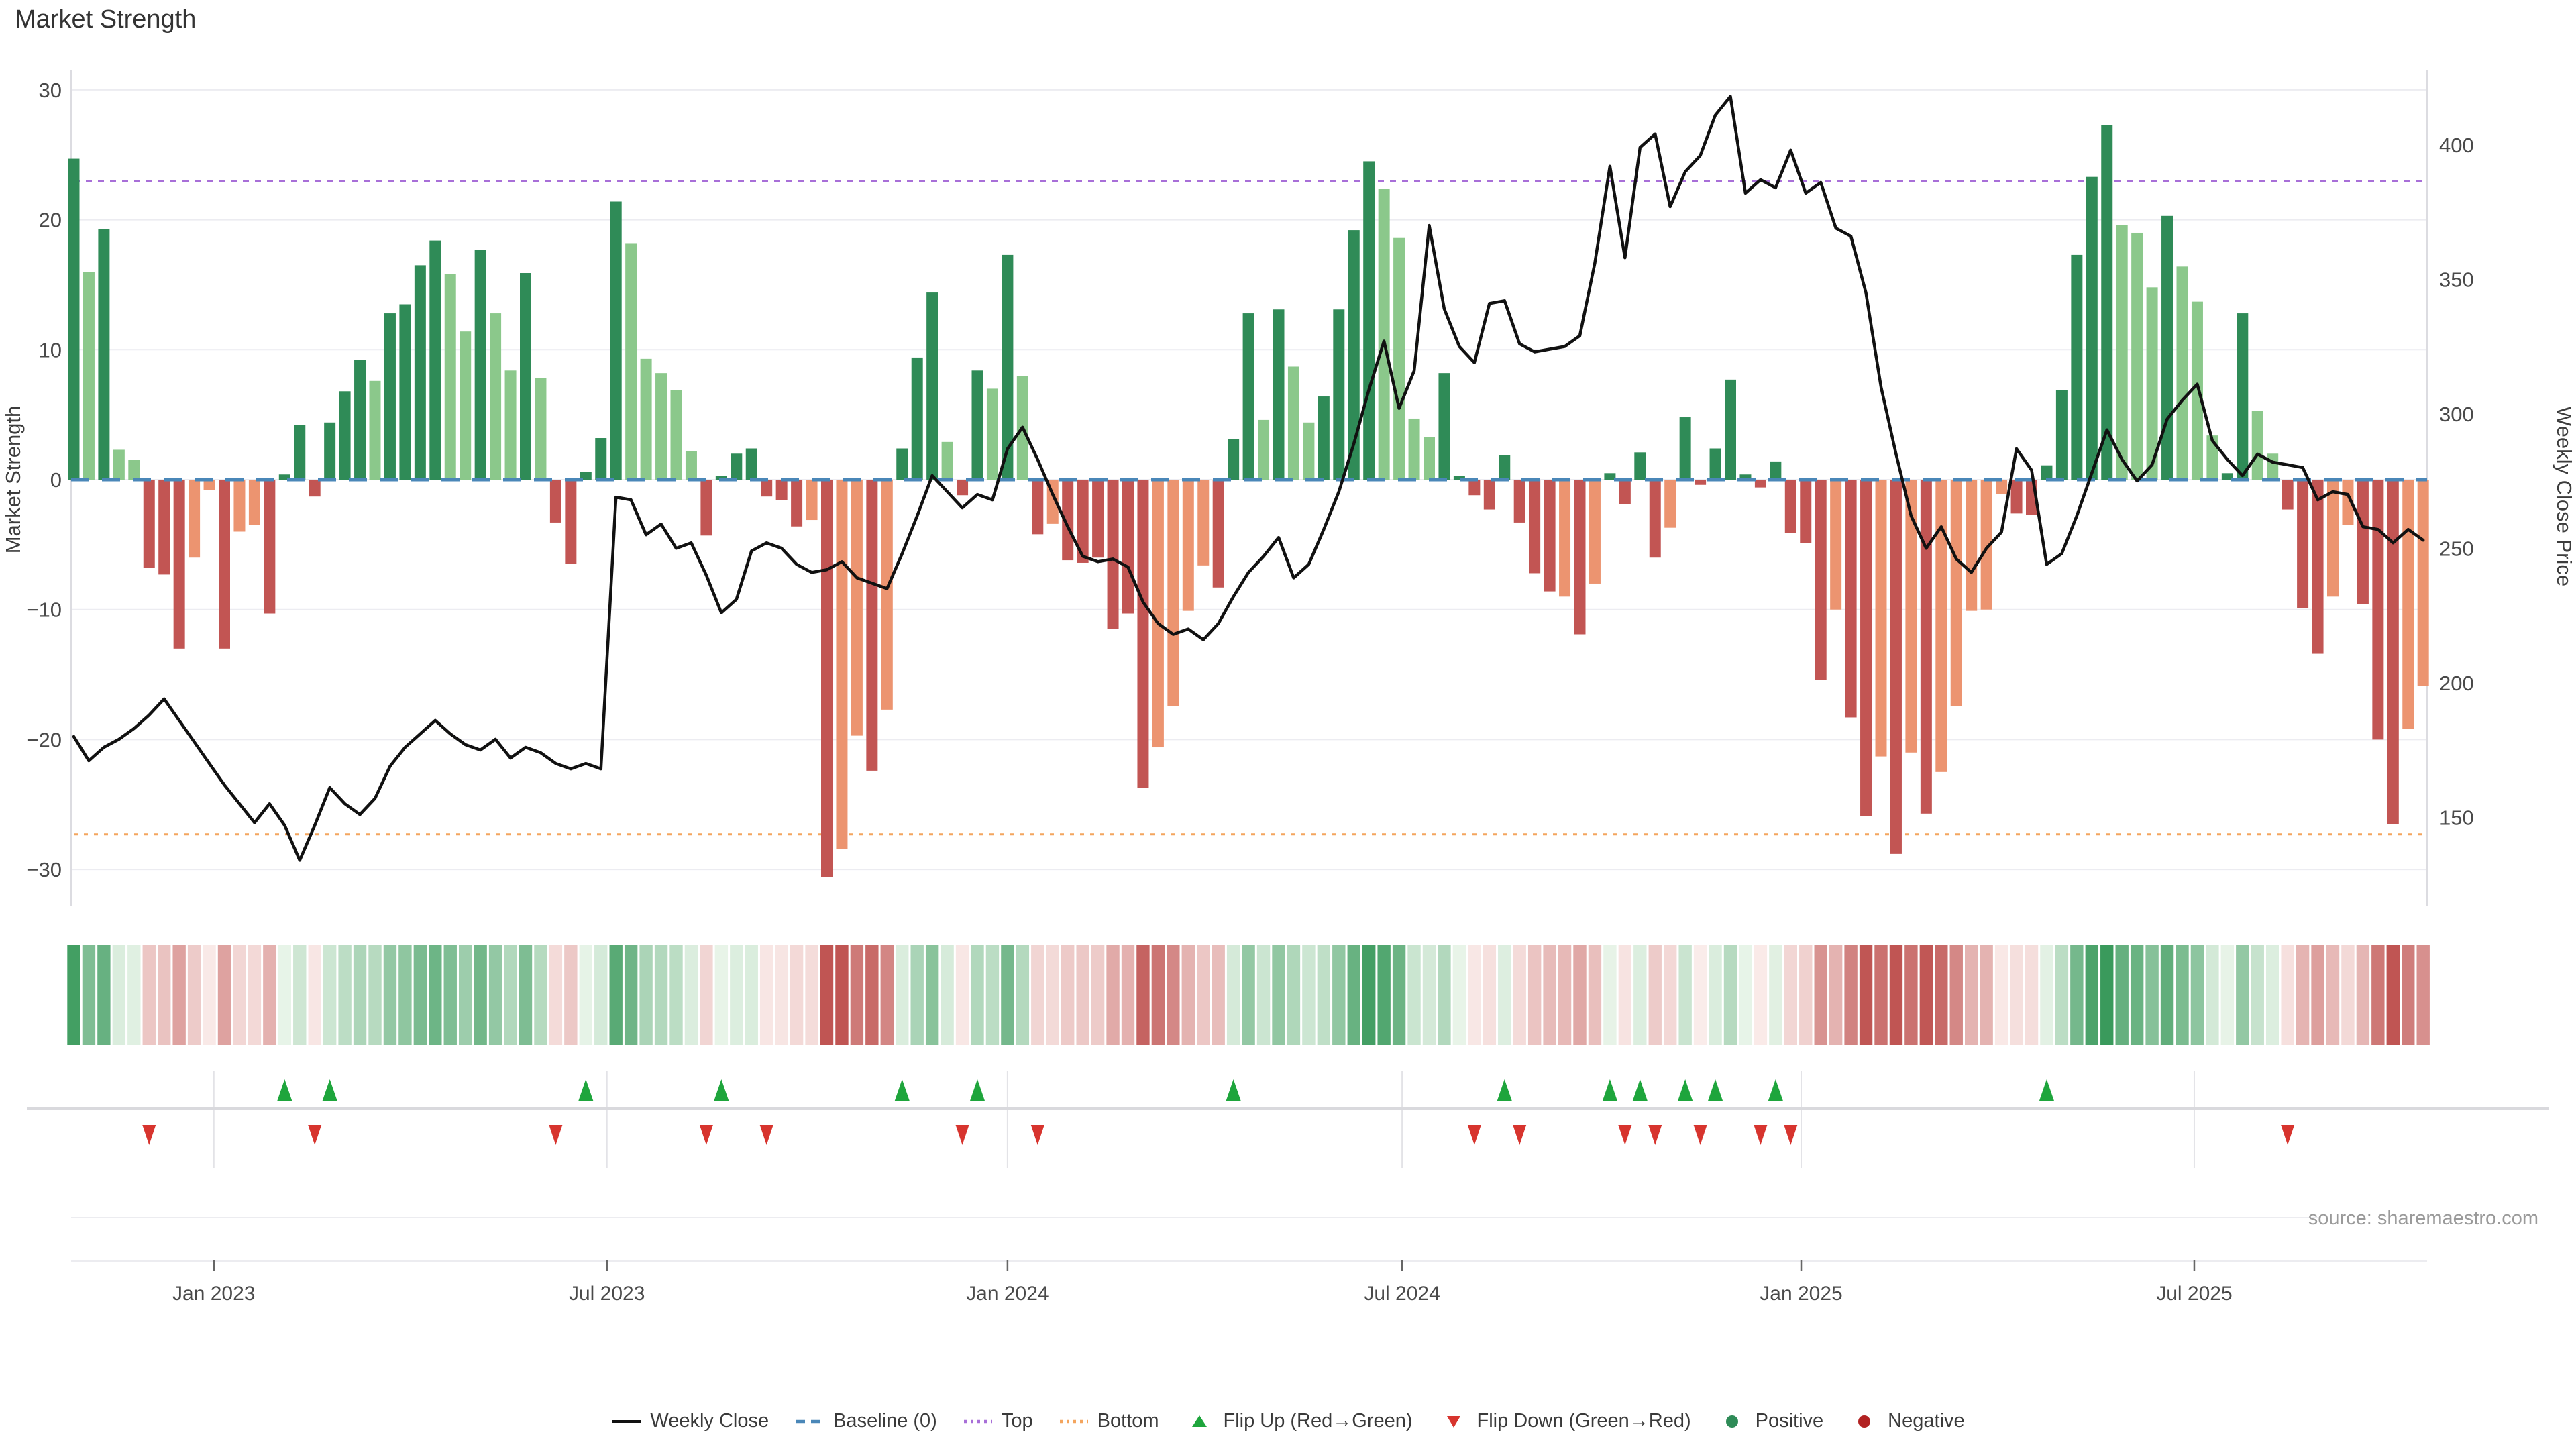  Describe the element at coordinates (2194, 1294) in the screenshot. I see `x-tick-label: Jul 2025` at that location.